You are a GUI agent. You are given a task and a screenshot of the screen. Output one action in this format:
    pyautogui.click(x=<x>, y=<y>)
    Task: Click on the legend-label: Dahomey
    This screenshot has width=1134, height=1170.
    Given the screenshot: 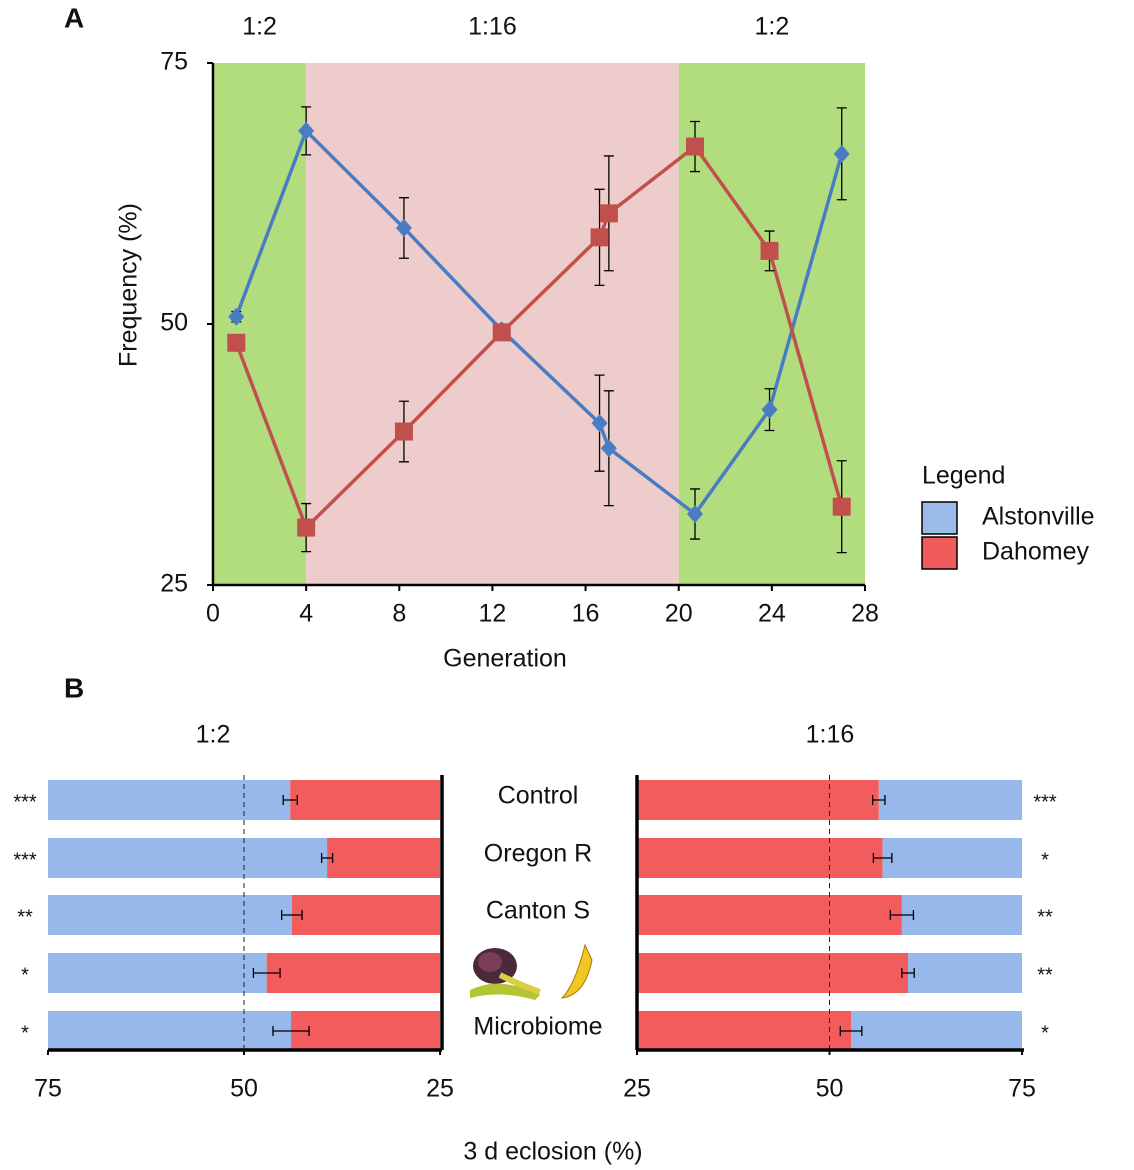 What is the action you would take?
    pyautogui.click(x=1035, y=552)
    